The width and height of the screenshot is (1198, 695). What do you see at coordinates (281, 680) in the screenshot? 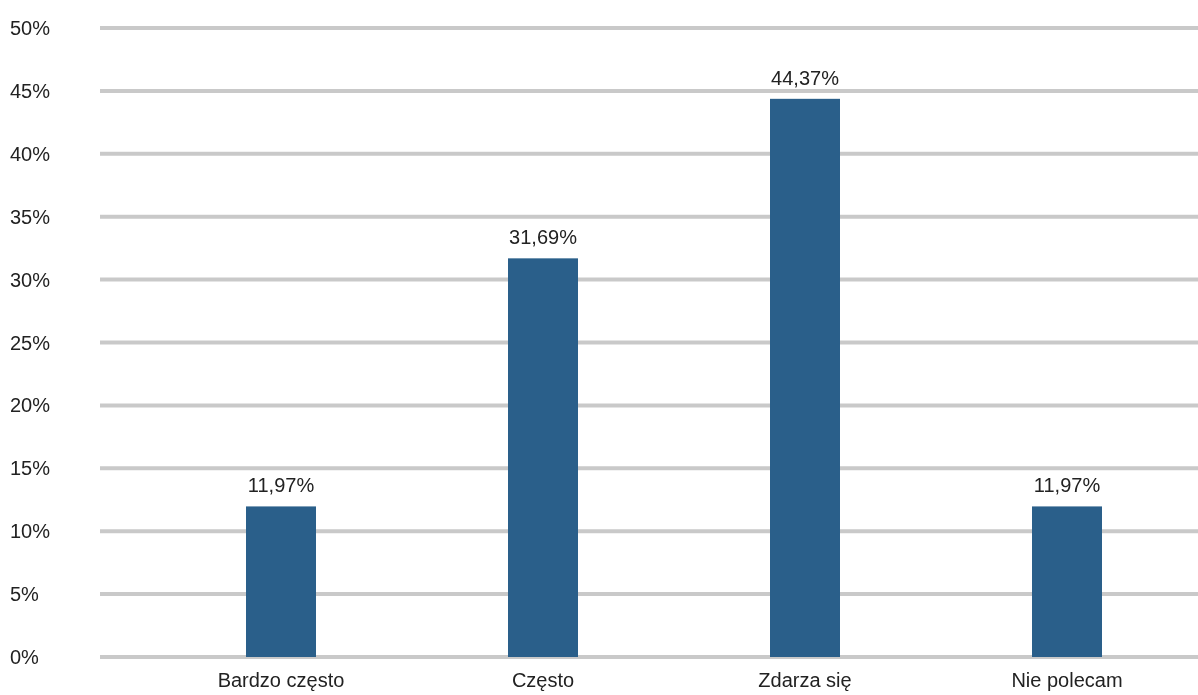
I see `x-tick-label: Bardzo często` at bounding box center [281, 680].